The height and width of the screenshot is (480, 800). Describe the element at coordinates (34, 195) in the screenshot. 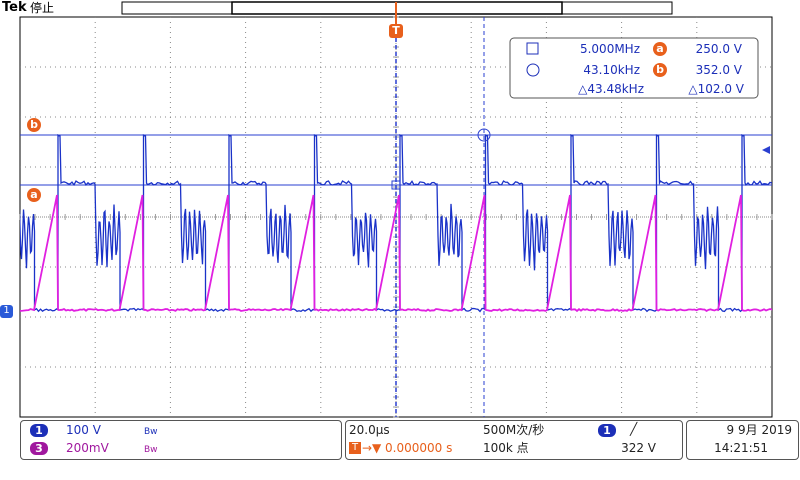

I see `cursor-a-marker: a` at that location.